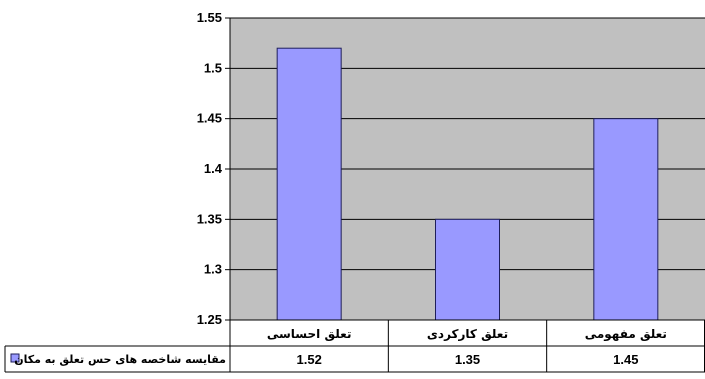 This screenshot has width=705, height=379. What do you see at coordinates (209, 17) in the screenshot?
I see `y-tick-label: 1.55` at bounding box center [209, 17].